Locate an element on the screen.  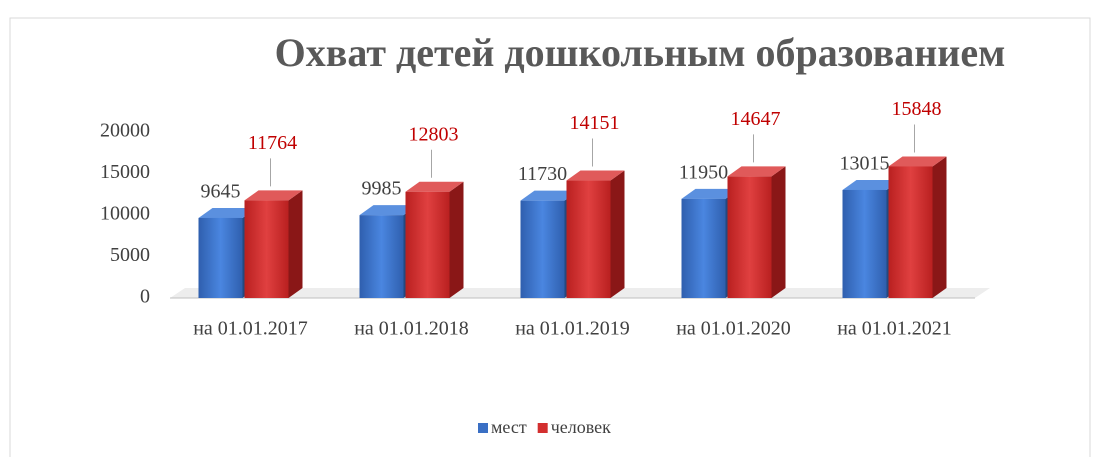
data-label: 9645 is located at coordinates (221, 192).